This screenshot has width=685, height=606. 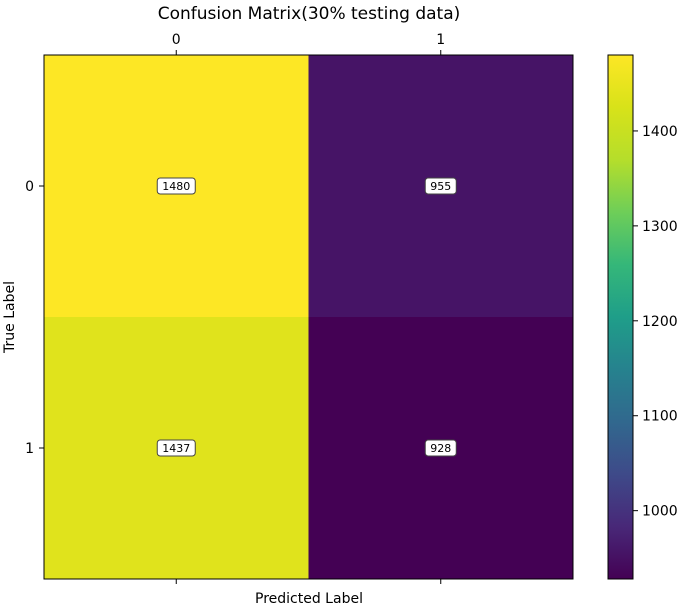 I want to click on colorbar-tick-label: 1200, so click(x=660, y=322).